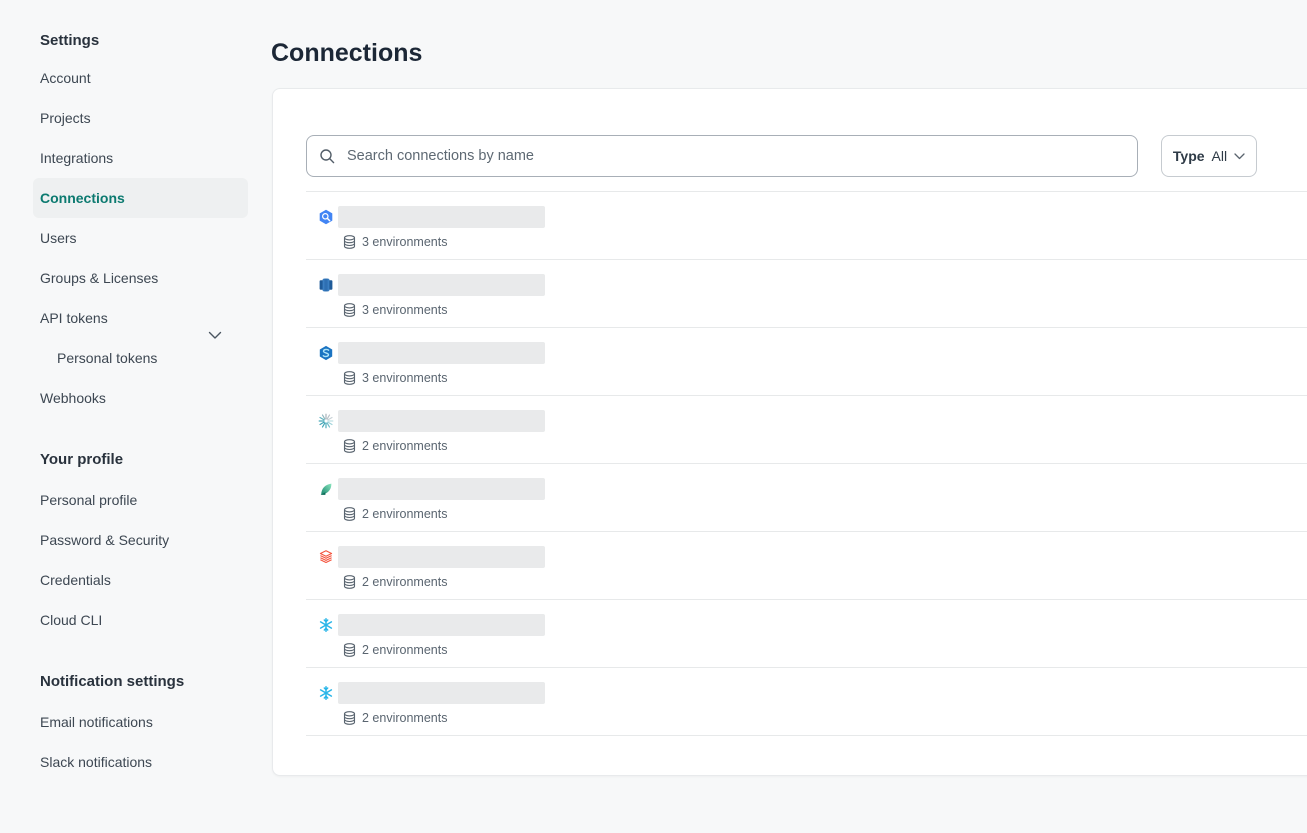  Describe the element at coordinates (58, 238) in the screenshot. I see `sidebar-item-users: Users` at that location.